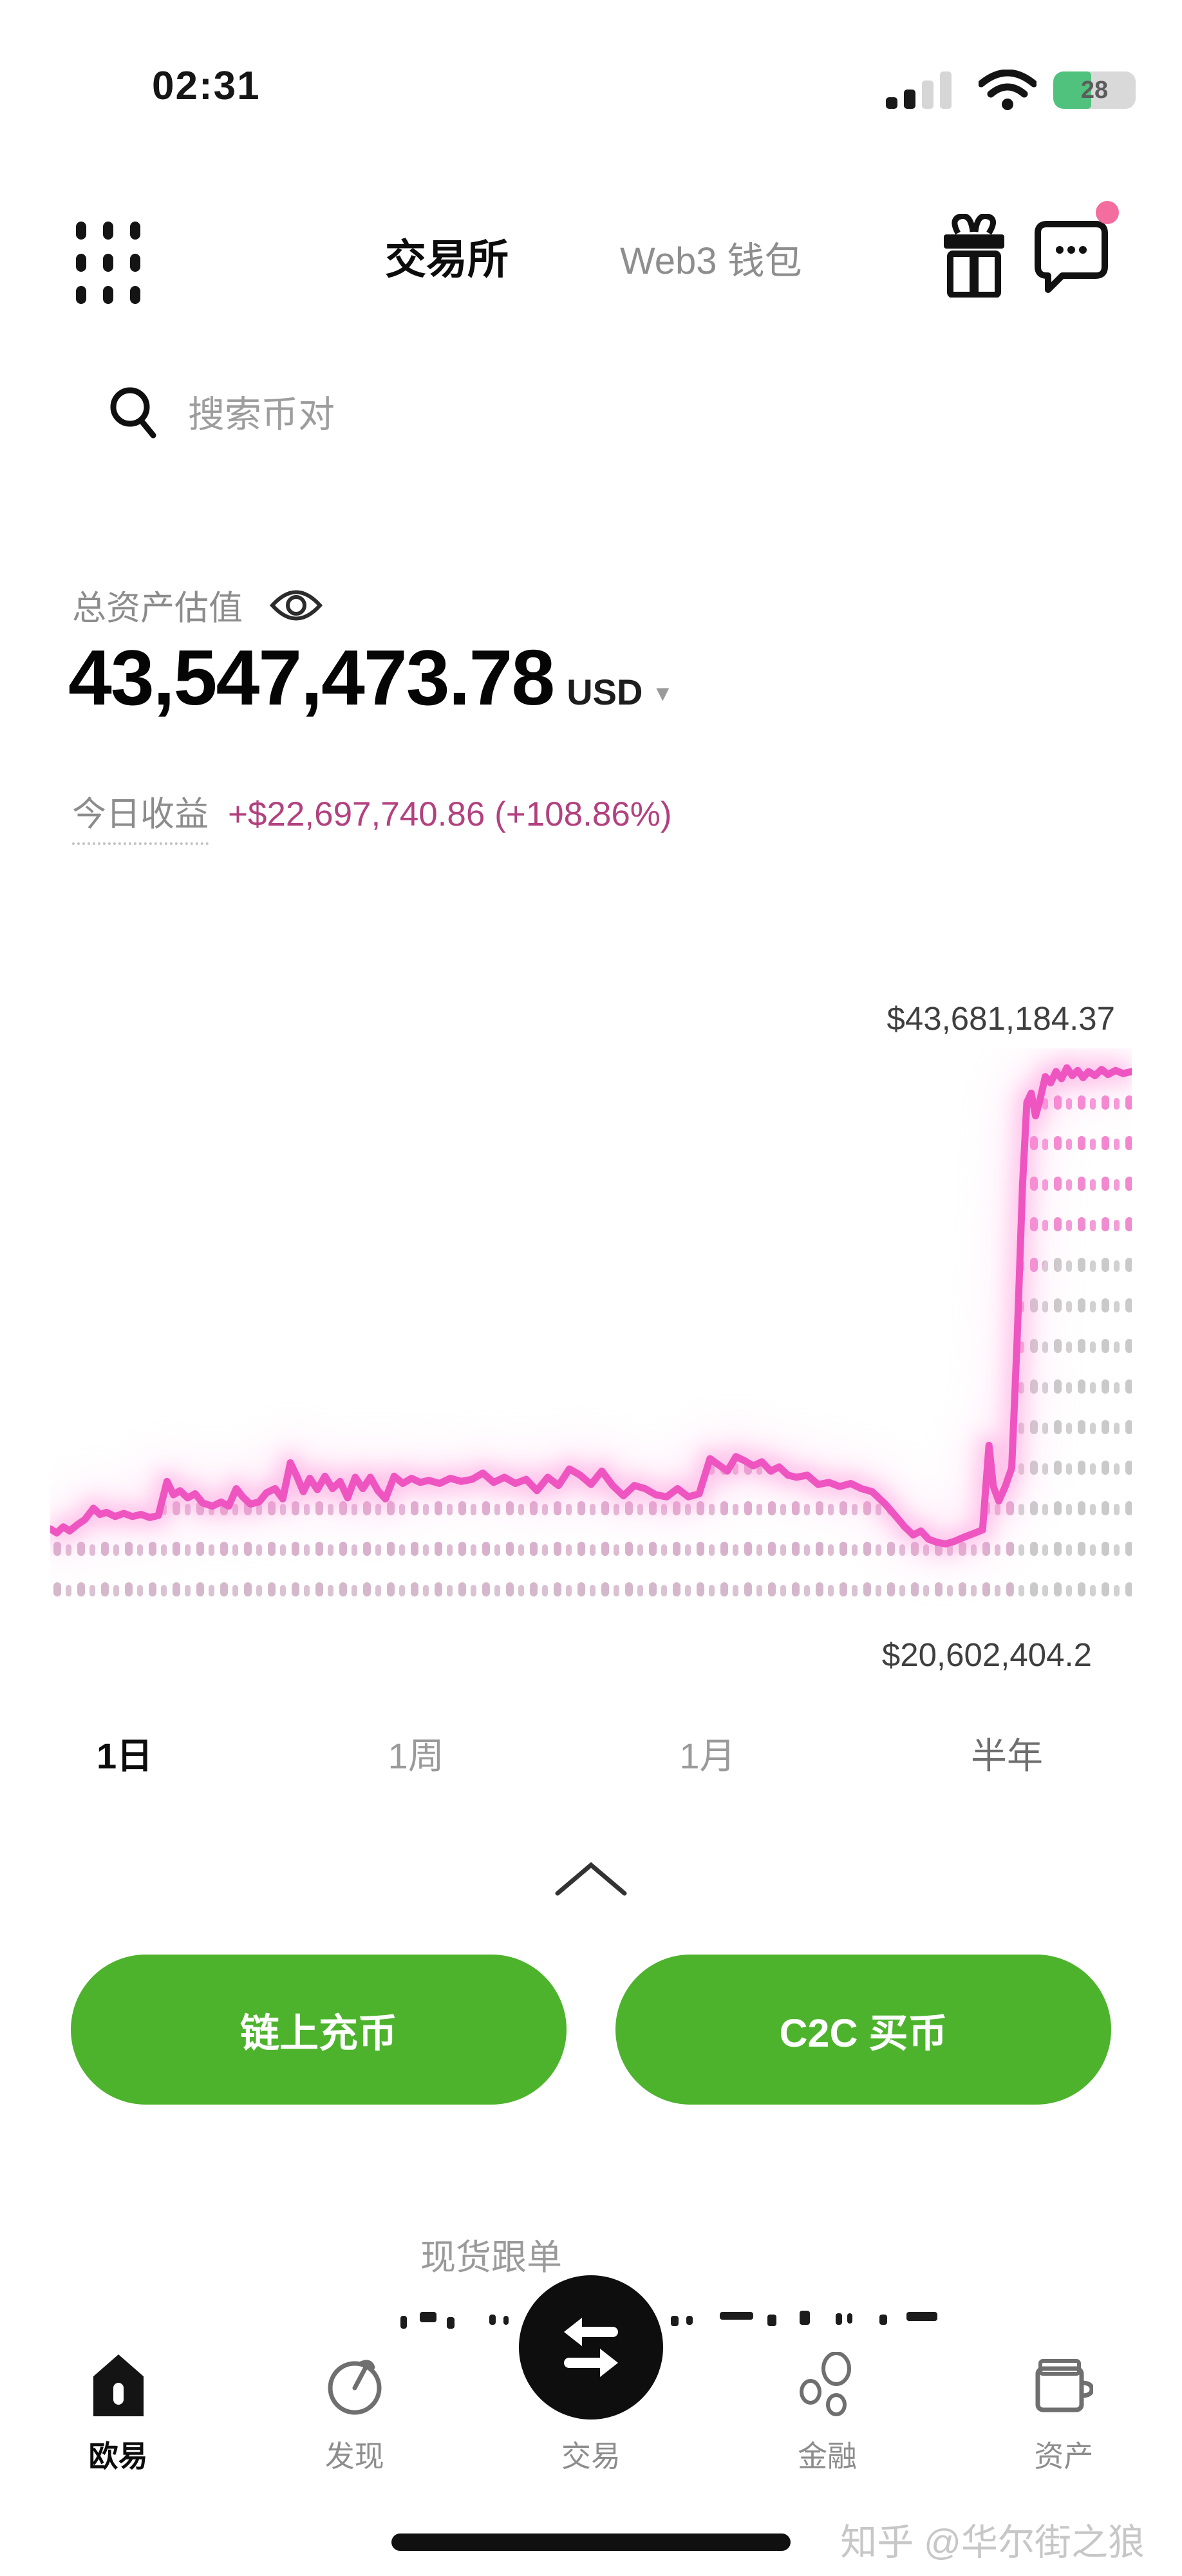  I want to click on deposit-crypto-button: 链上充币, so click(319, 2030).